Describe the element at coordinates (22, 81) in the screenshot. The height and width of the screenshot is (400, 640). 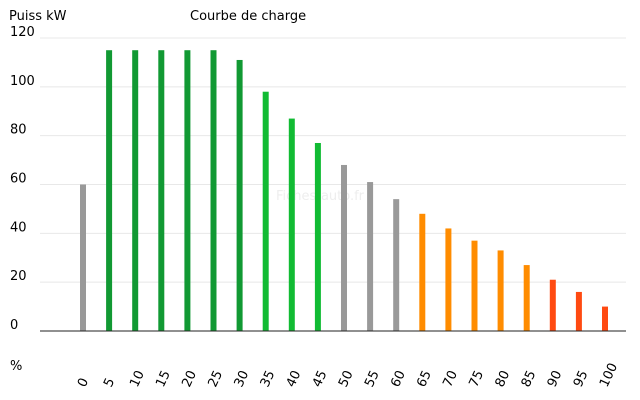
I see `y-tick-label: 100` at that location.